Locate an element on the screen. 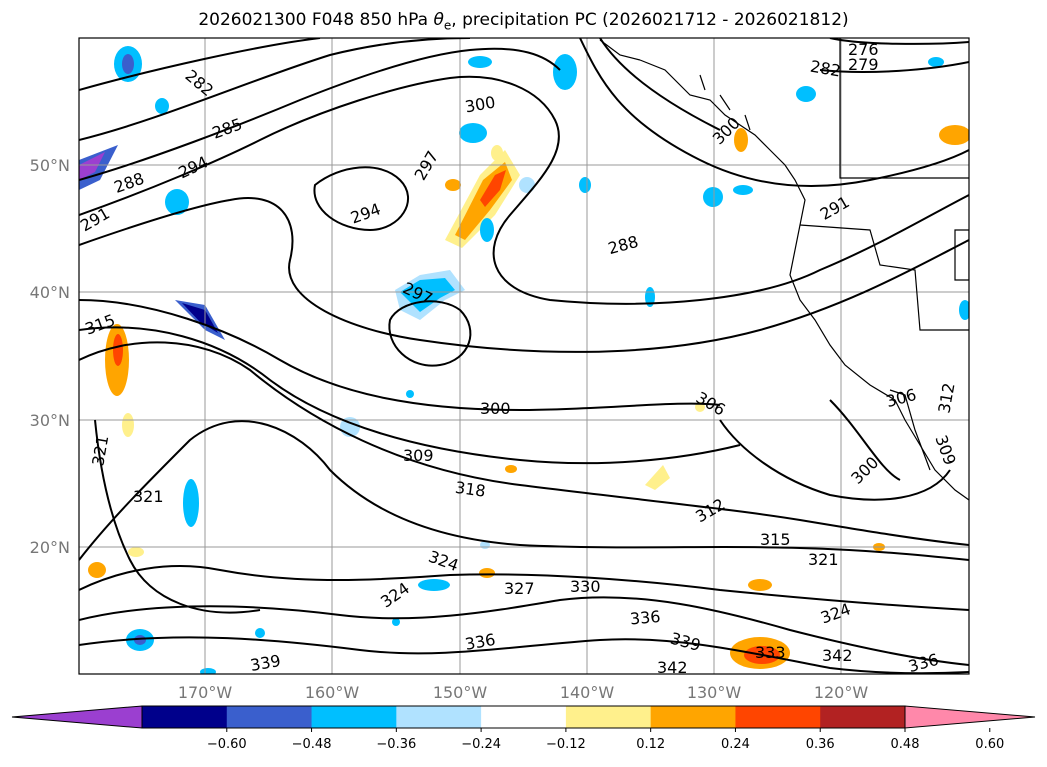 The height and width of the screenshot is (767, 1047). contour-label: 327 is located at coordinates (519, 588).